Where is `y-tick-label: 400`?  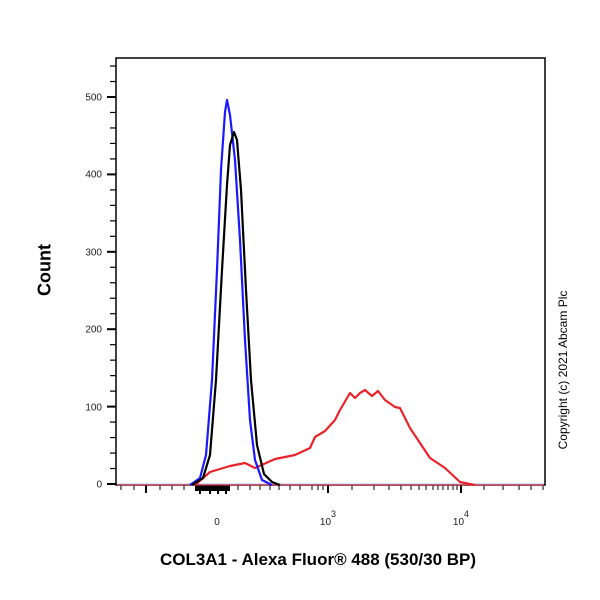
y-tick-label: 400 is located at coordinates (93, 175).